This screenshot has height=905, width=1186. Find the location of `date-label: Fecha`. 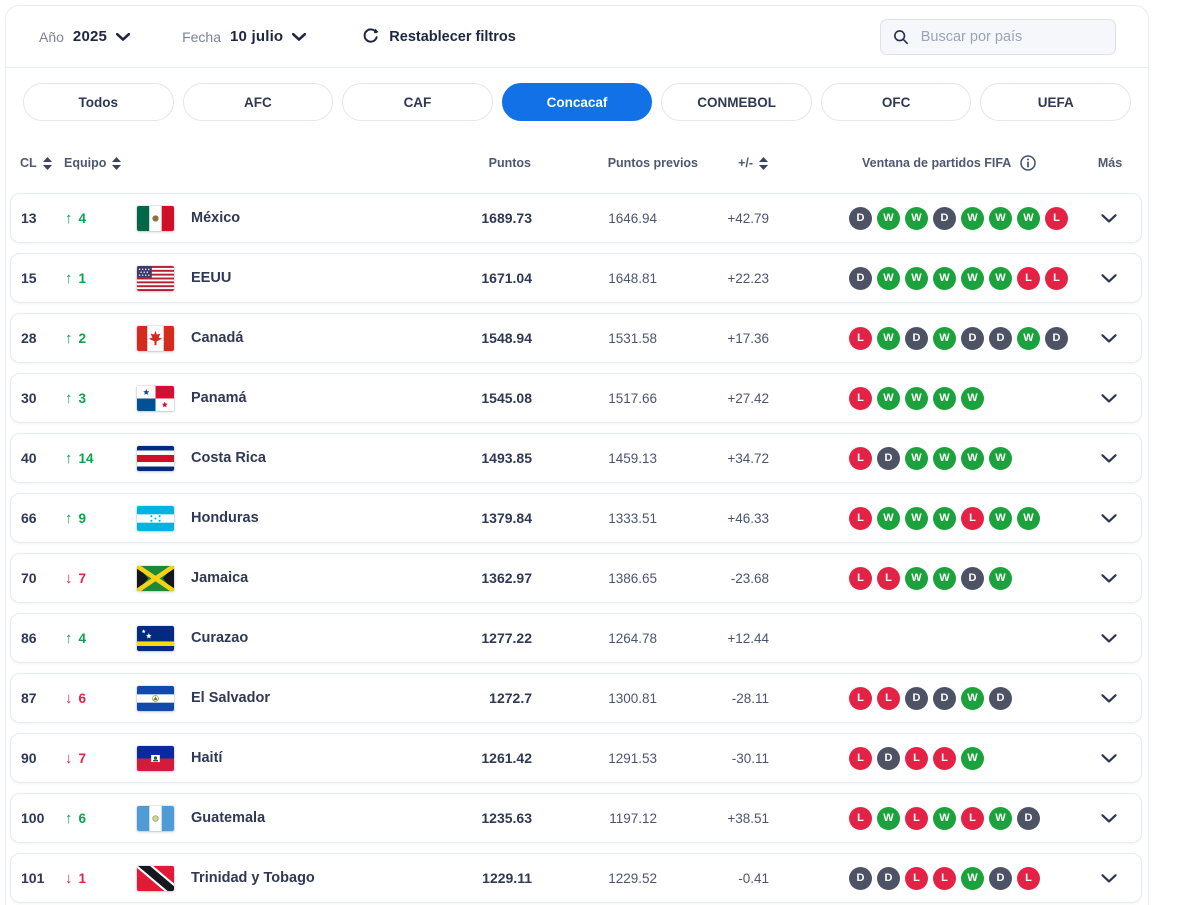

date-label: Fecha is located at coordinates (202, 36).